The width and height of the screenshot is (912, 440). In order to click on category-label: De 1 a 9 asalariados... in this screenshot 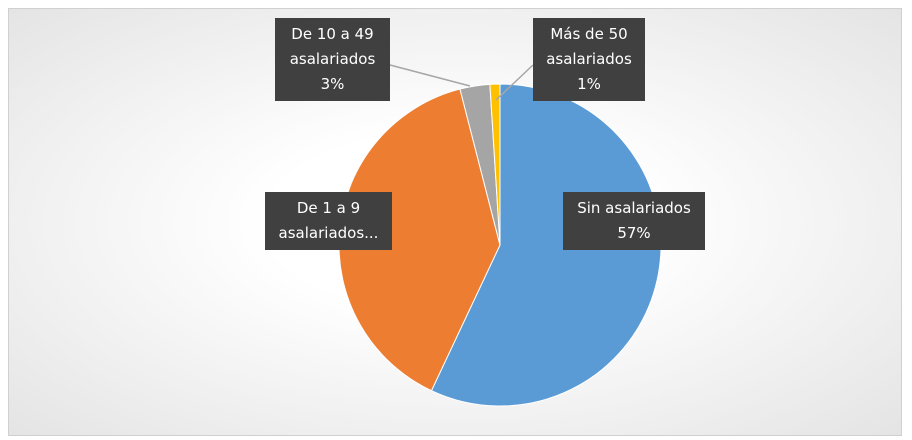, I will do `click(328, 220)`.